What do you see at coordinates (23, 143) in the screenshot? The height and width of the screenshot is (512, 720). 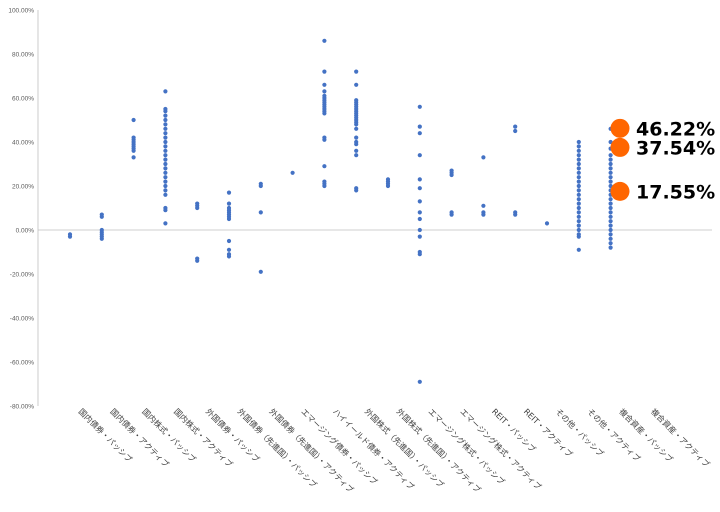 I see `y-tick-label: 40.00%` at bounding box center [23, 143].